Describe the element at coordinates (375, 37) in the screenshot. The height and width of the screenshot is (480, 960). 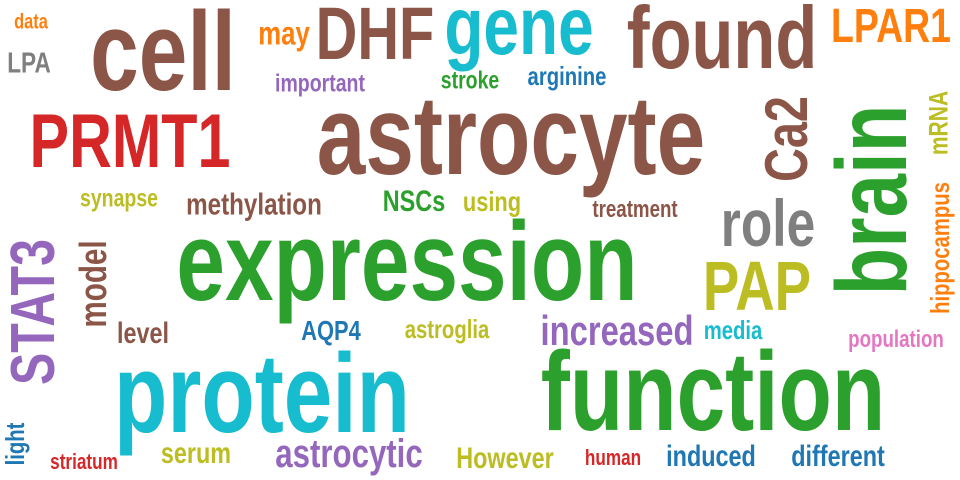
I see `word-dhf: DHF` at that location.